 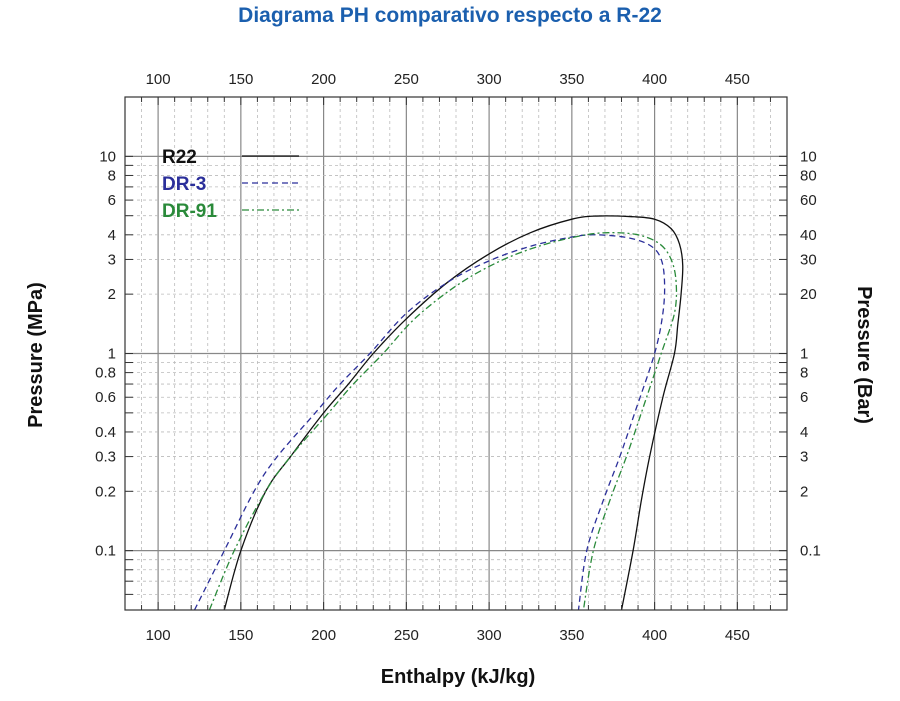 What do you see at coordinates (36, 355) in the screenshot?
I see `y-axis-label-left: Pressure (MPa)` at bounding box center [36, 355].